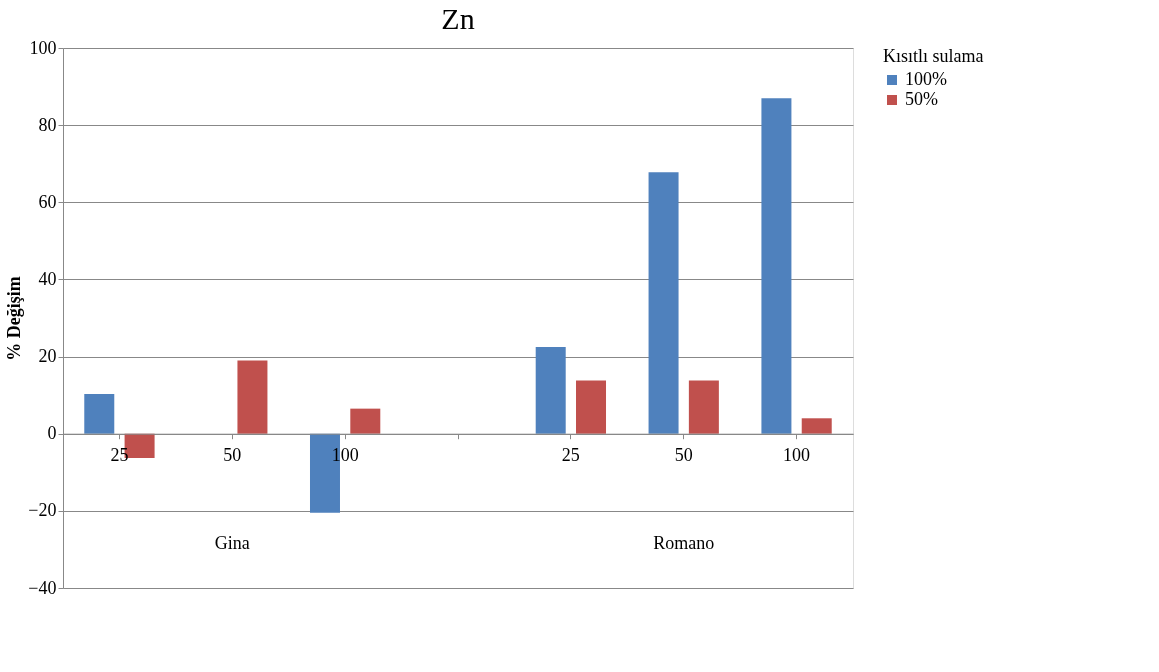 The width and height of the screenshot is (1159, 672). Describe the element at coordinates (47, 278) in the screenshot. I see `y-tick-label: 40` at that location.